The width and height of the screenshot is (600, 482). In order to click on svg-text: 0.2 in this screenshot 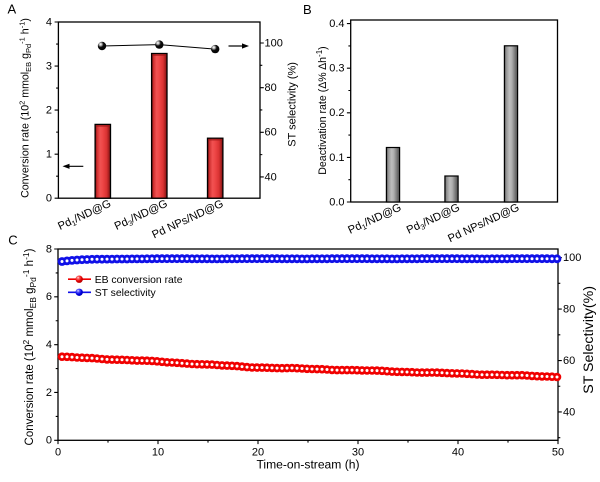, I will do `click(336, 113)`.